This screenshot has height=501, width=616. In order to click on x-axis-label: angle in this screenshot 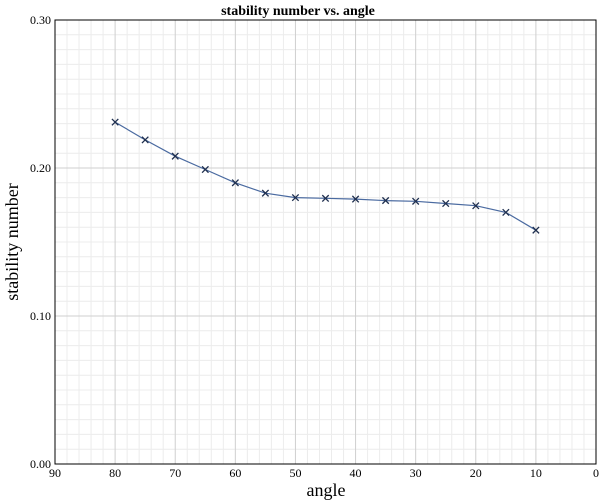, I will do `click(326, 490)`.